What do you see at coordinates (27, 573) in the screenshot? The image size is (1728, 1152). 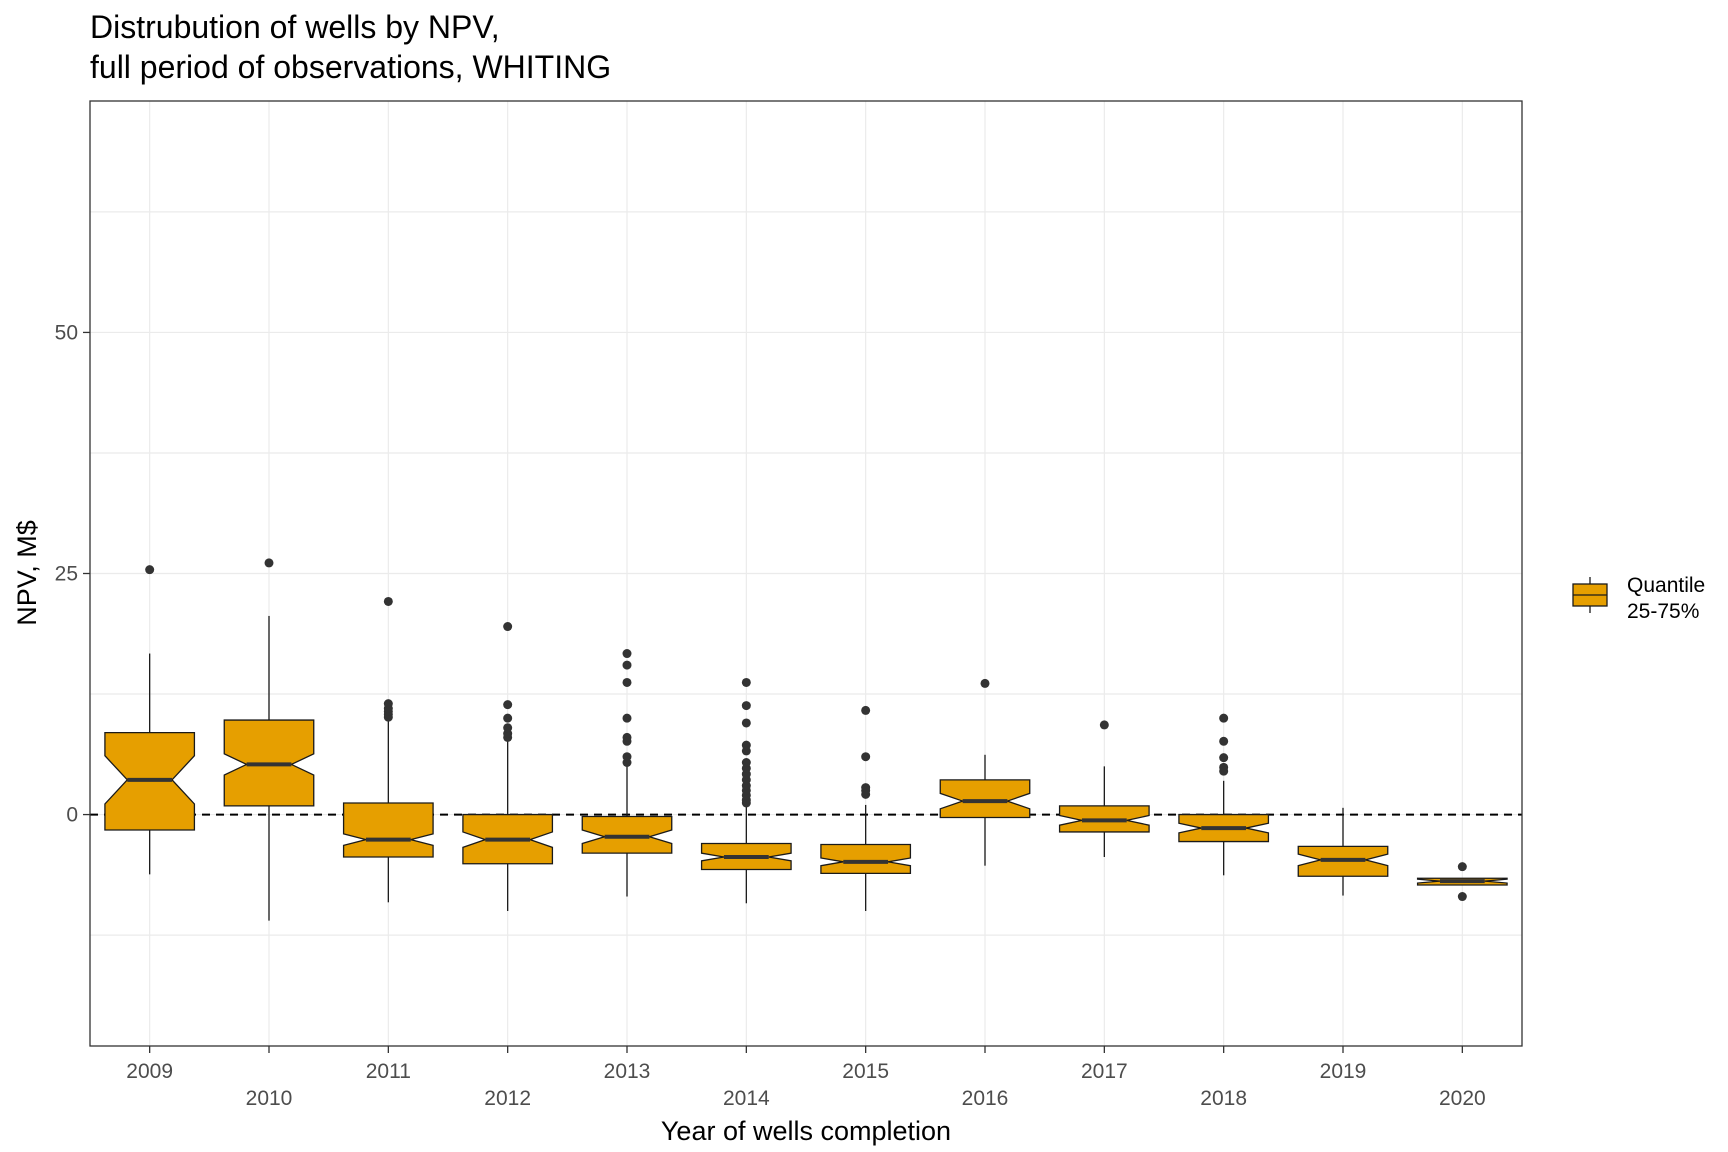 I see `y-axis-title: NPV, M$` at bounding box center [27, 573].